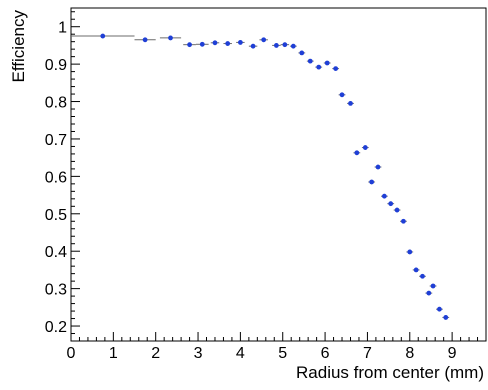 The image size is (488, 390). Describe the element at coordinates (56, 252) in the screenshot. I see `y-tick-label: 0.4` at that location.